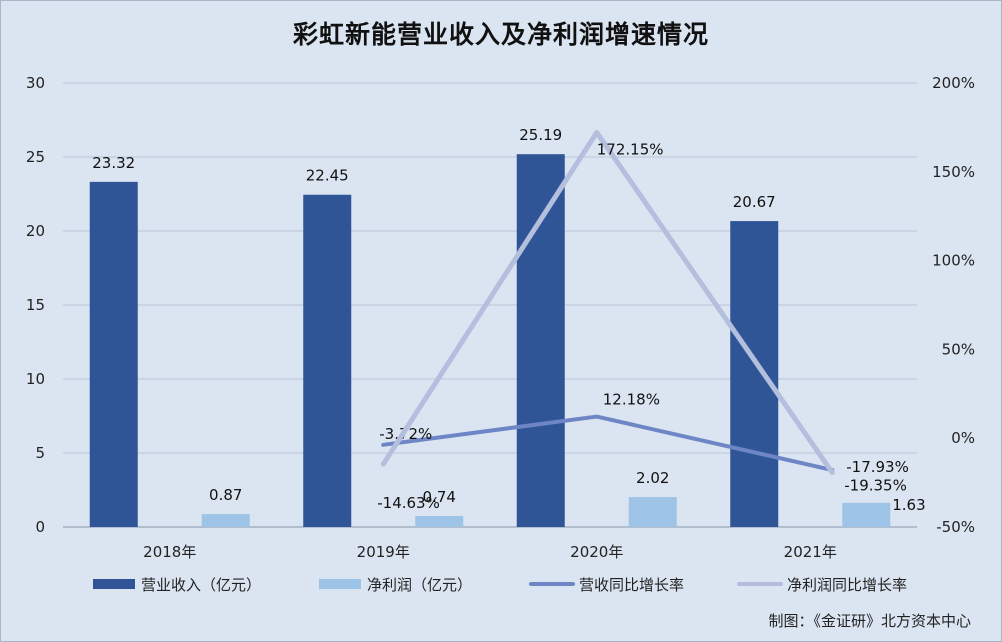 This screenshot has width=1002, height=642. What do you see at coordinates (963, 438) in the screenshot?
I see `y-right-tick-label: 0%` at bounding box center [963, 438].